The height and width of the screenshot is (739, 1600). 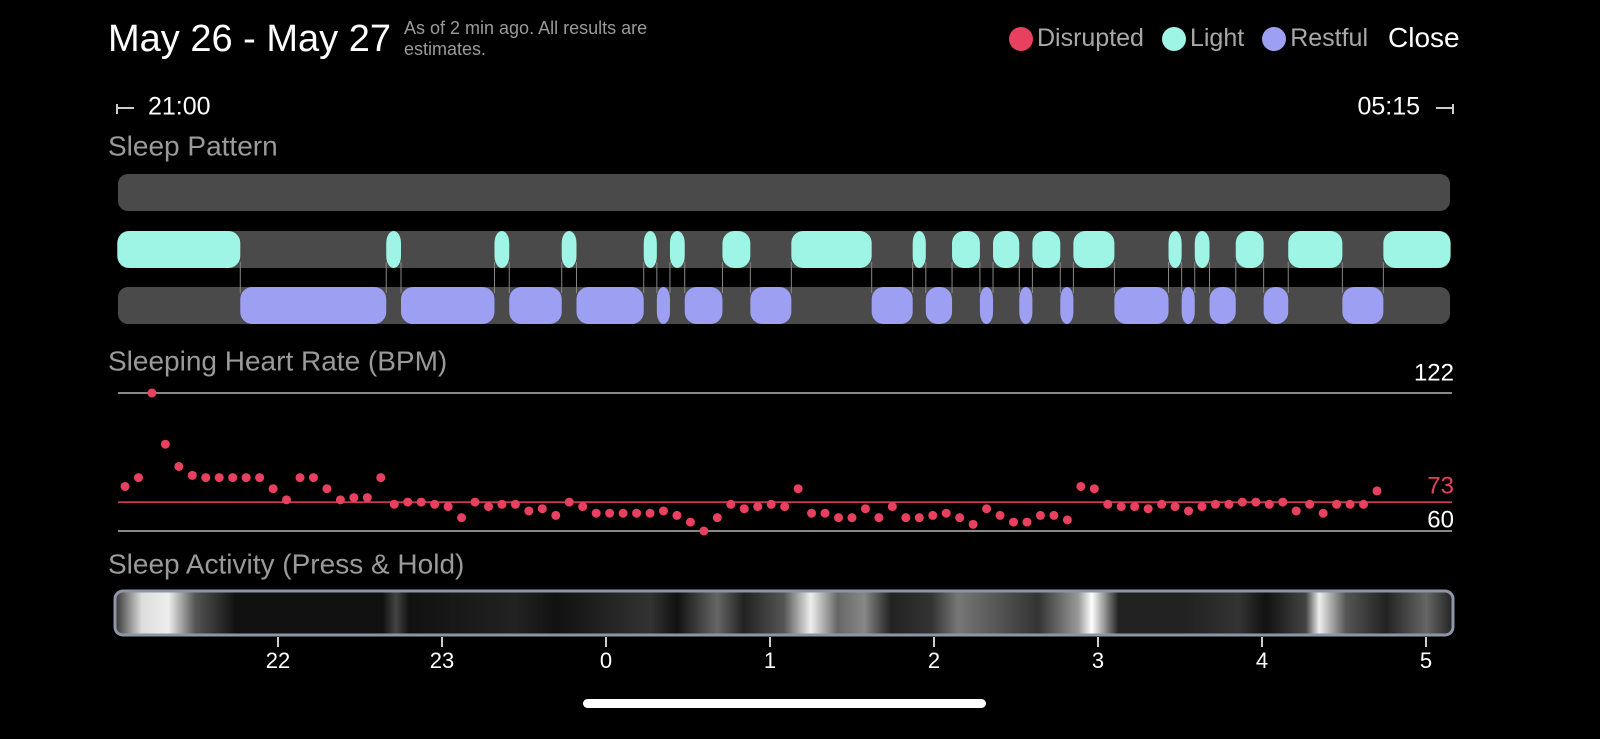 I want to click on legend-item: Light, so click(x=1203, y=38).